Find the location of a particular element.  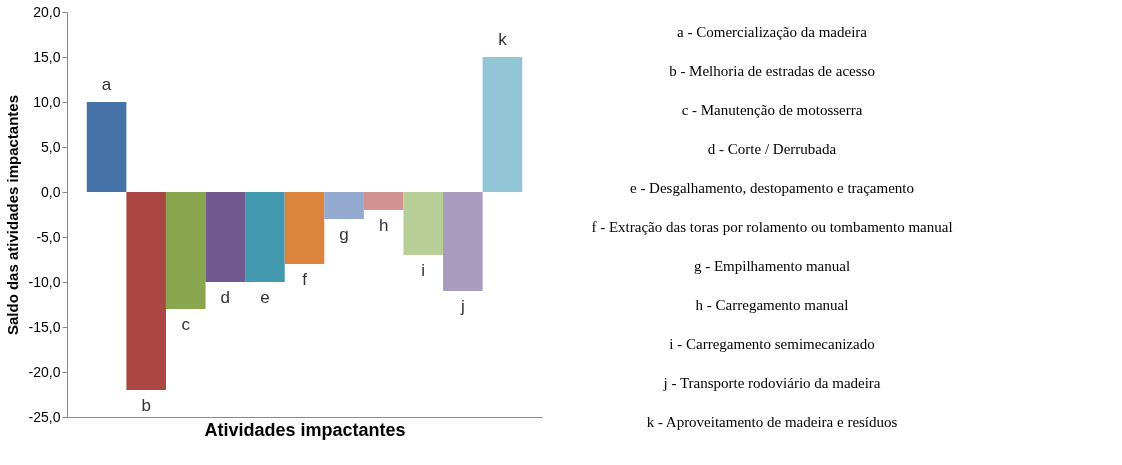

x-tick-label: i is located at coordinates (423, 270).